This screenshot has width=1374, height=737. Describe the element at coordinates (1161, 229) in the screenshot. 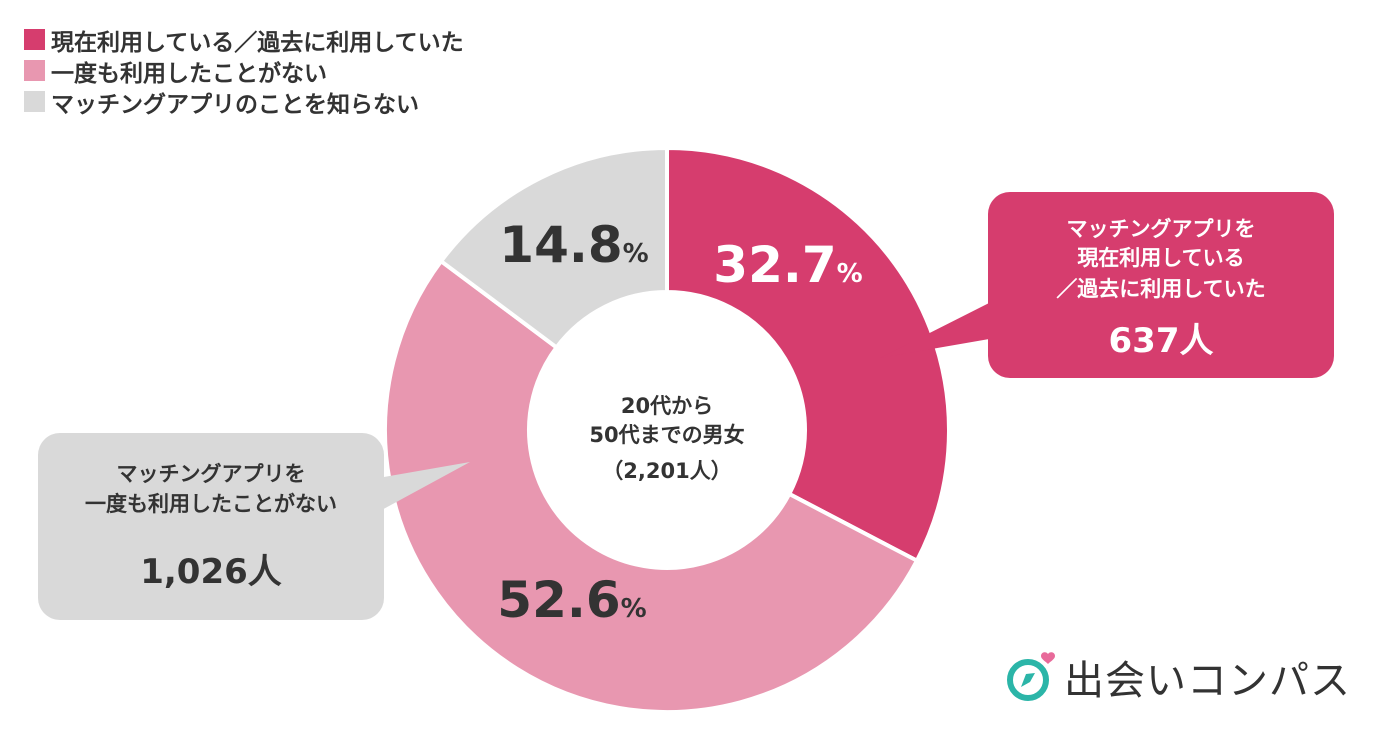

I see `callout-using-line-1: マッチングアプリを` at that location.